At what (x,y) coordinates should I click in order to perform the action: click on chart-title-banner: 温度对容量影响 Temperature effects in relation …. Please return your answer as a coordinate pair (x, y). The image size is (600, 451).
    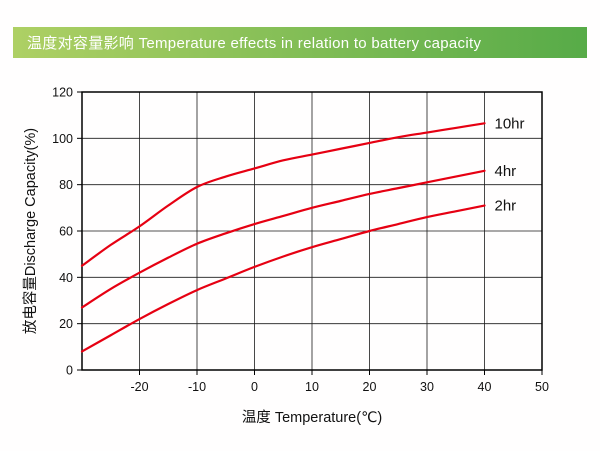
    Looking at the image, I should click on (300, 42).